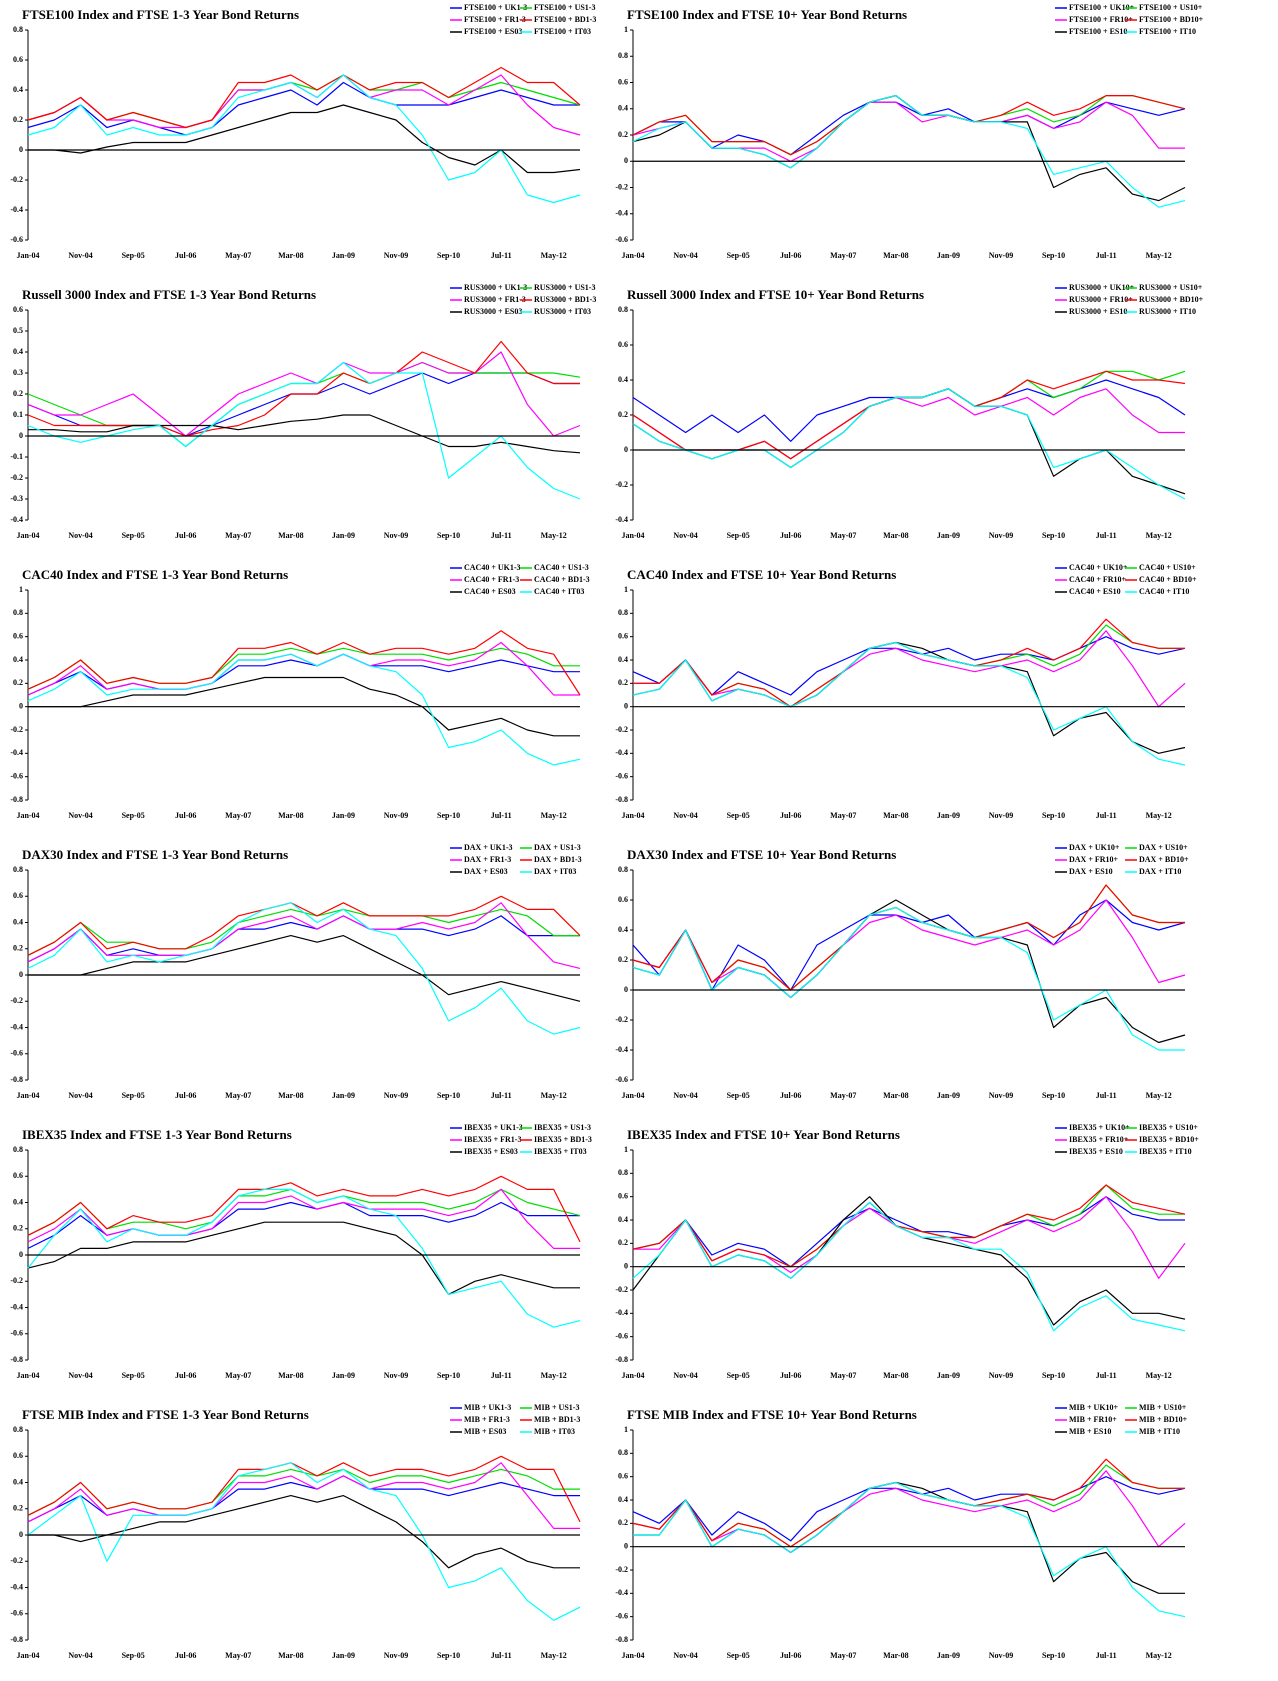 This screenshot has width=1278, height=1681. I want to click on legend-label: DAX + US10+, so click(1163, 847).